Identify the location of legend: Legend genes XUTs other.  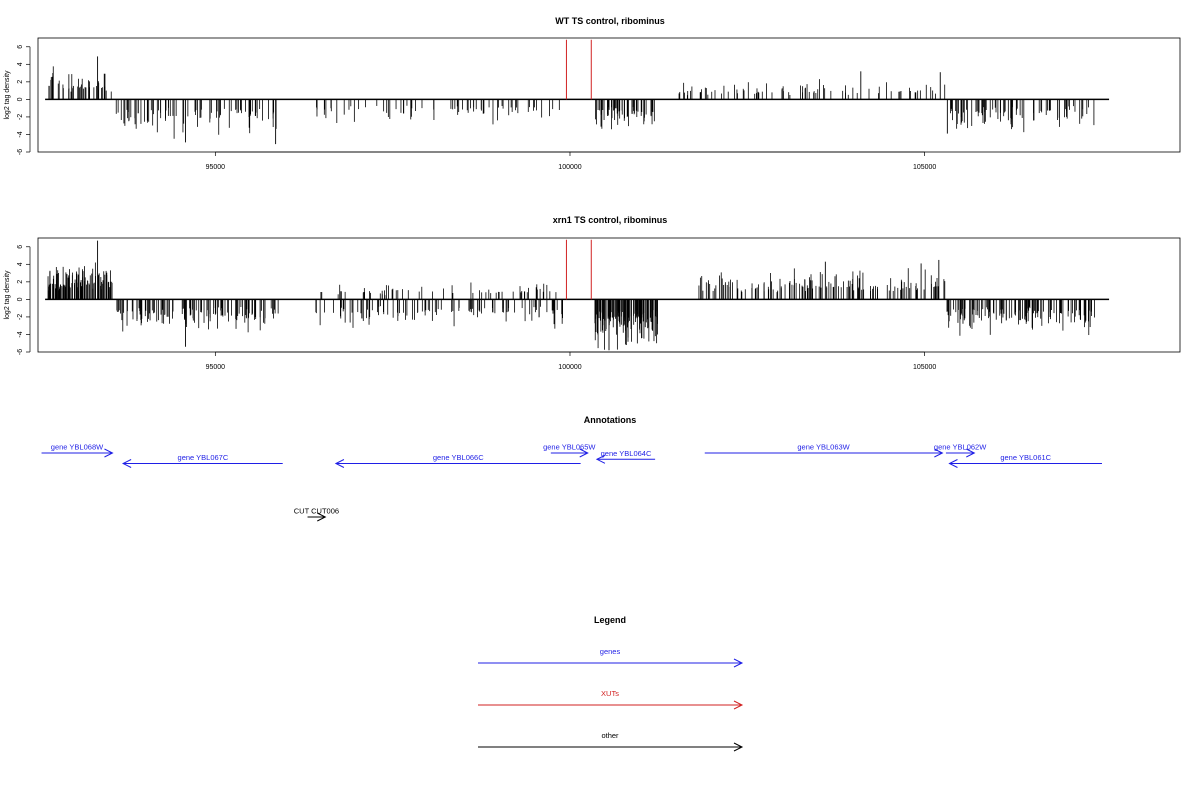
(611, 683).